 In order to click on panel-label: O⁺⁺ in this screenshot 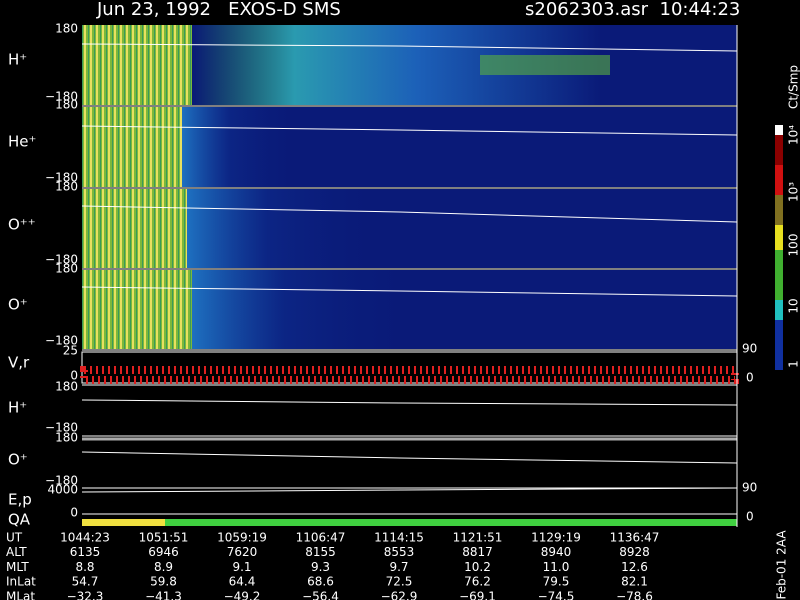, I will do `click(22, 225)`.